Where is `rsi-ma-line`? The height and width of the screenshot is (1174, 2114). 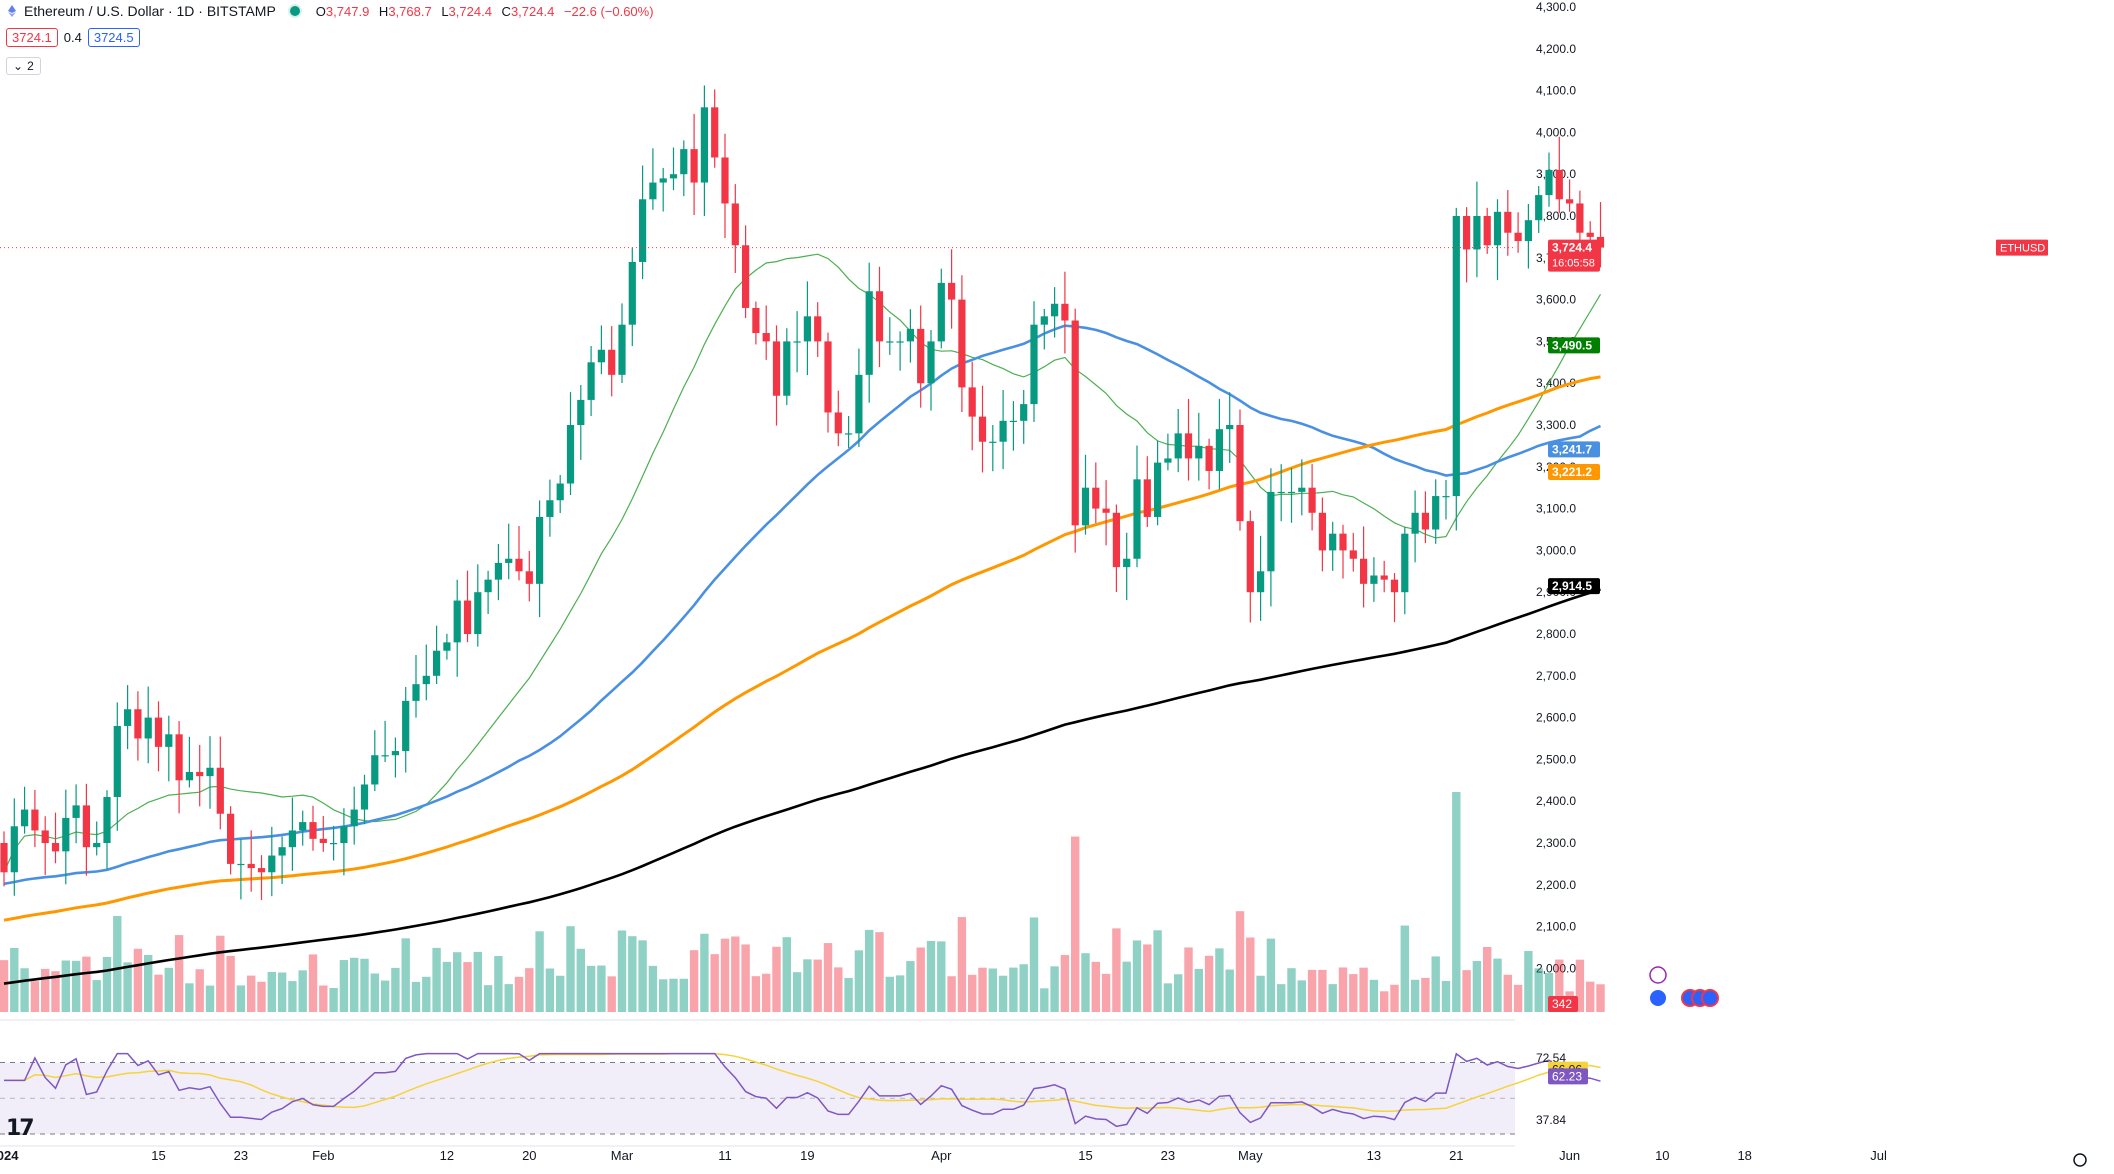 rsi-ma-line is located at coordinates (802, 1082).